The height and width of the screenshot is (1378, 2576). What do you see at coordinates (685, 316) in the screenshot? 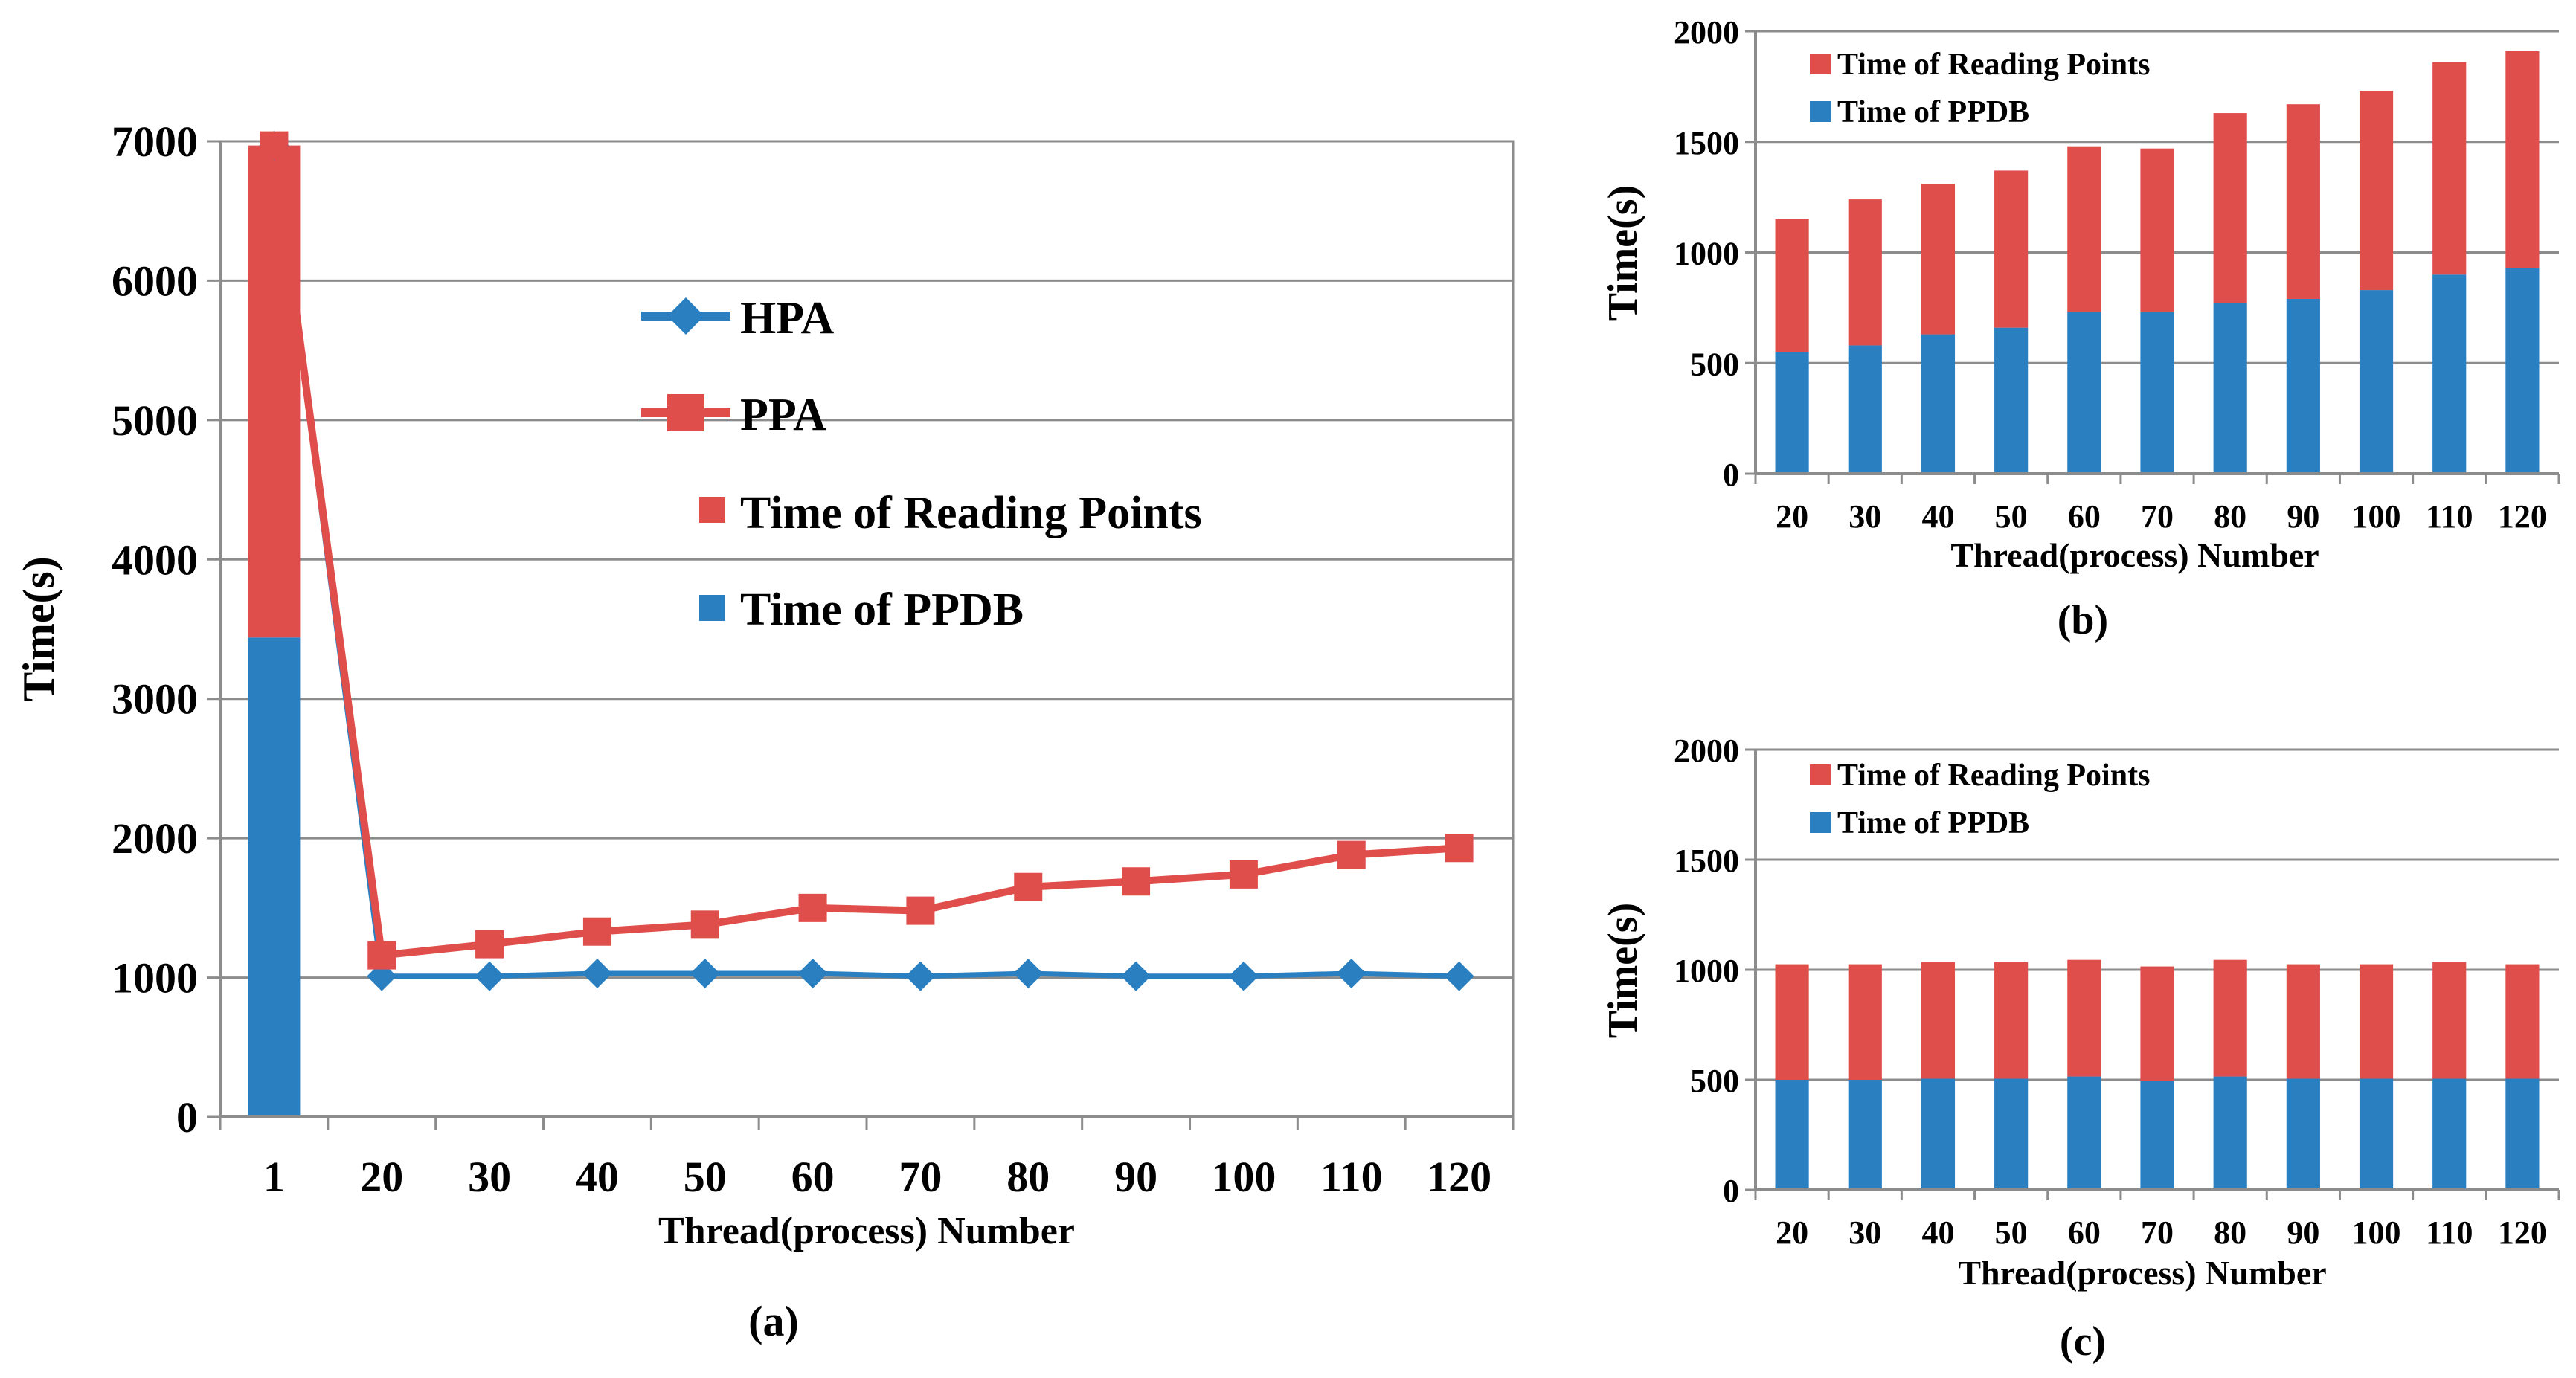
I see `legend-hpa-diamond-icon` at bounding box center [685, 316].